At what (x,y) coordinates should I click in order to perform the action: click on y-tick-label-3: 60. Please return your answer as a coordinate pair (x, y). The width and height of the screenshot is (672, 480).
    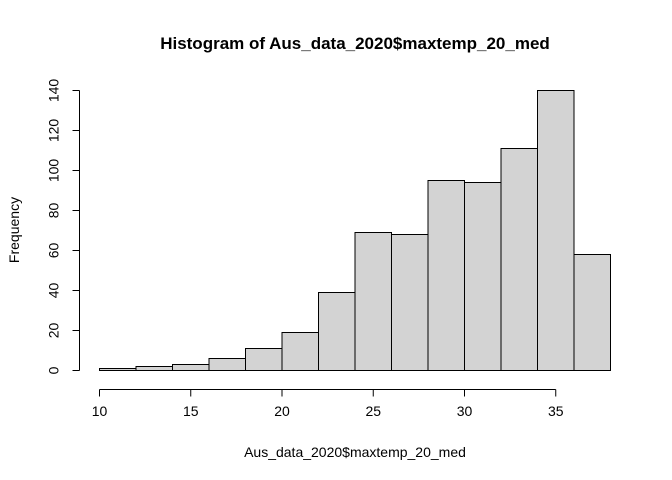
    Looking at the image, I should click on (54, 251).